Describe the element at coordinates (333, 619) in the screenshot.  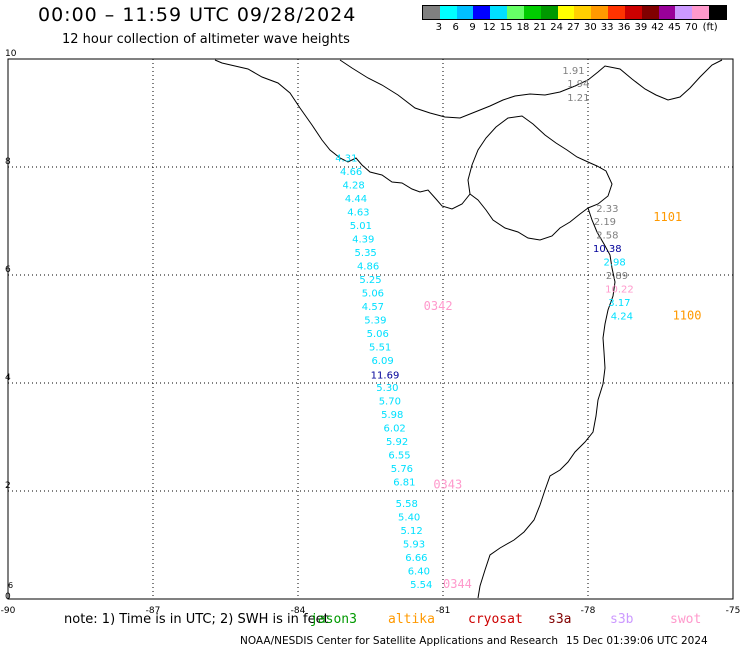
I see `satellite-label-jason3: jason3` at that location.